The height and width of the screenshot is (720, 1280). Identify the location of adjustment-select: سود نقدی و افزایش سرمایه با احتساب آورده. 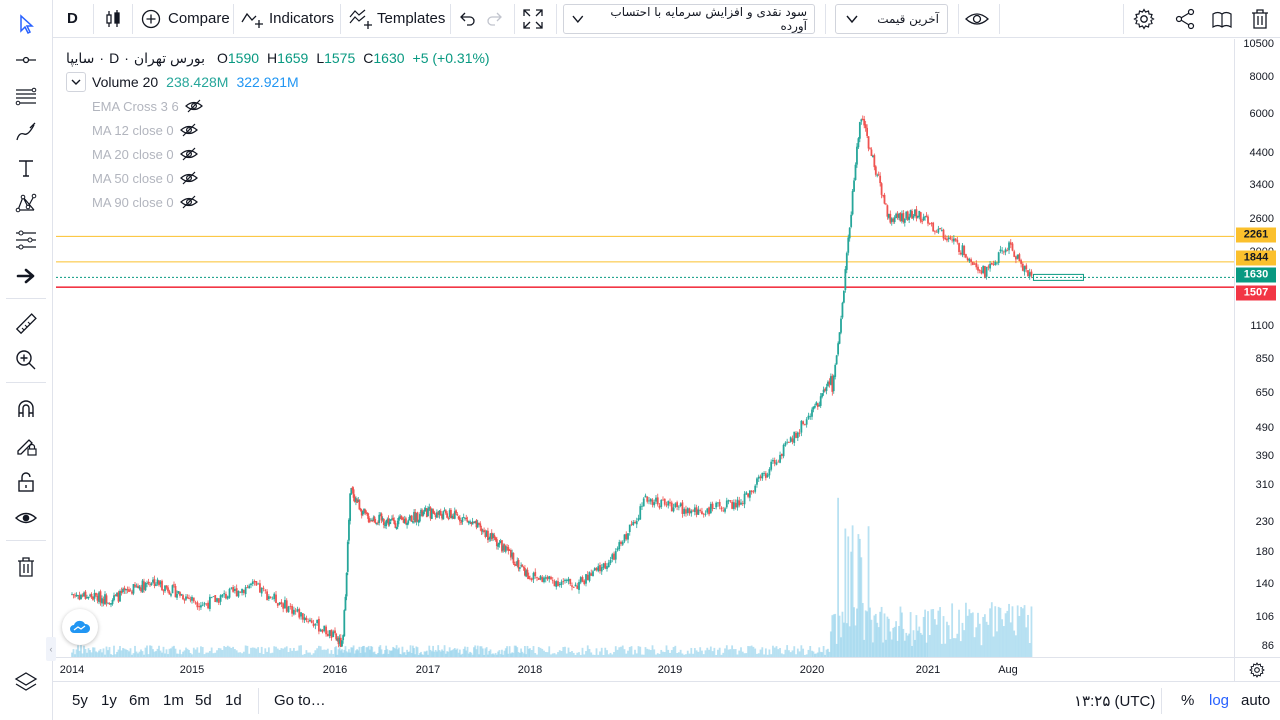
(689, 19).